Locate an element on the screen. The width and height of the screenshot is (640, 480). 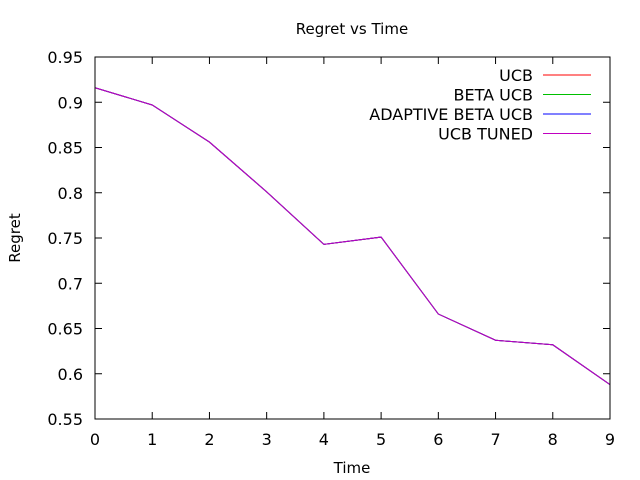
x-tick-label: 9 is located at coordinates (610, 439).